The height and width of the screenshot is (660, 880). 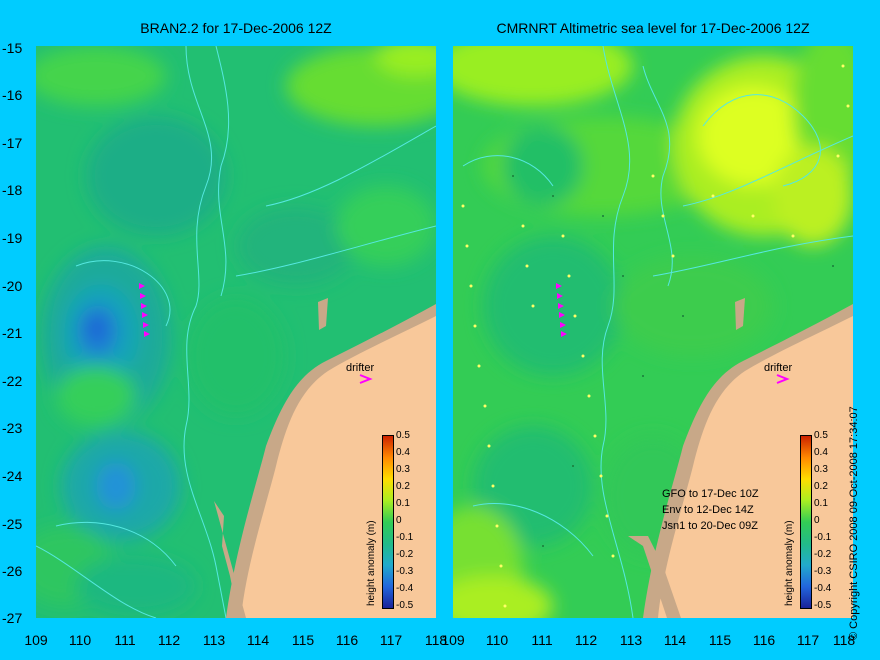 I want to click on y-tick: -17, so click(x=12, y=143).